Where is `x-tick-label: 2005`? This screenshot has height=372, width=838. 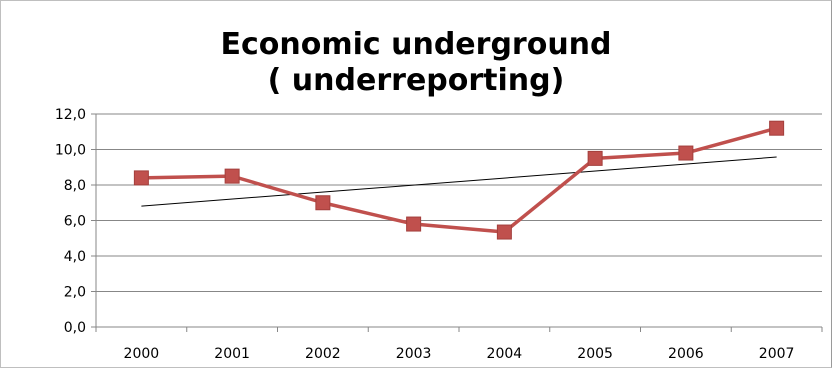 x-tick-label: 2005 is located at coordinates (595, 354).